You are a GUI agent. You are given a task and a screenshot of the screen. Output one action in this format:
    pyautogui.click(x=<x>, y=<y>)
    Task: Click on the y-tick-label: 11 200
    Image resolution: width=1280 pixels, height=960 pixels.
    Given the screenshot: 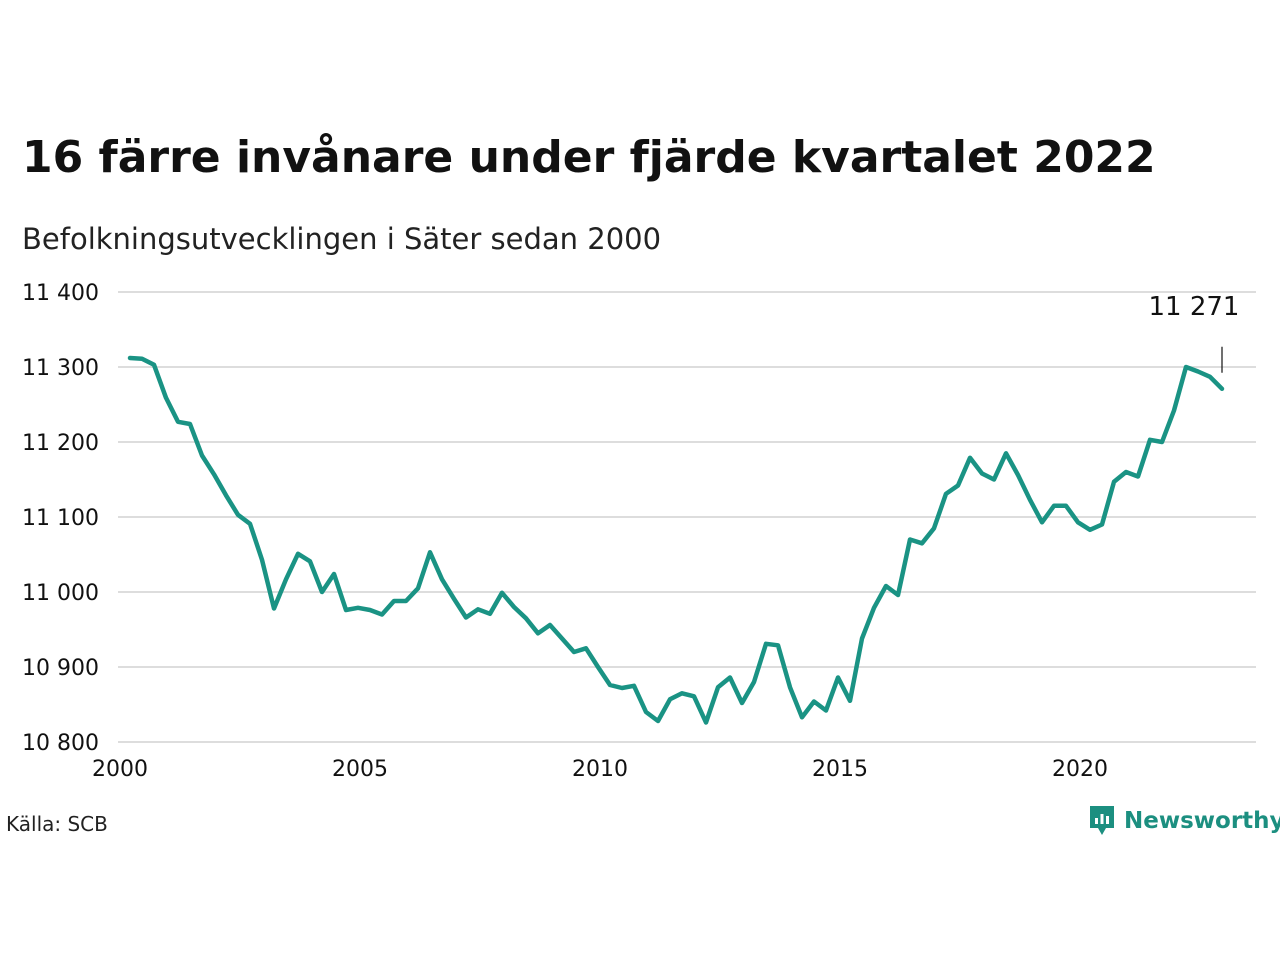 What is the action you would take?
    pyautogui.click(x=60, y=443)
    